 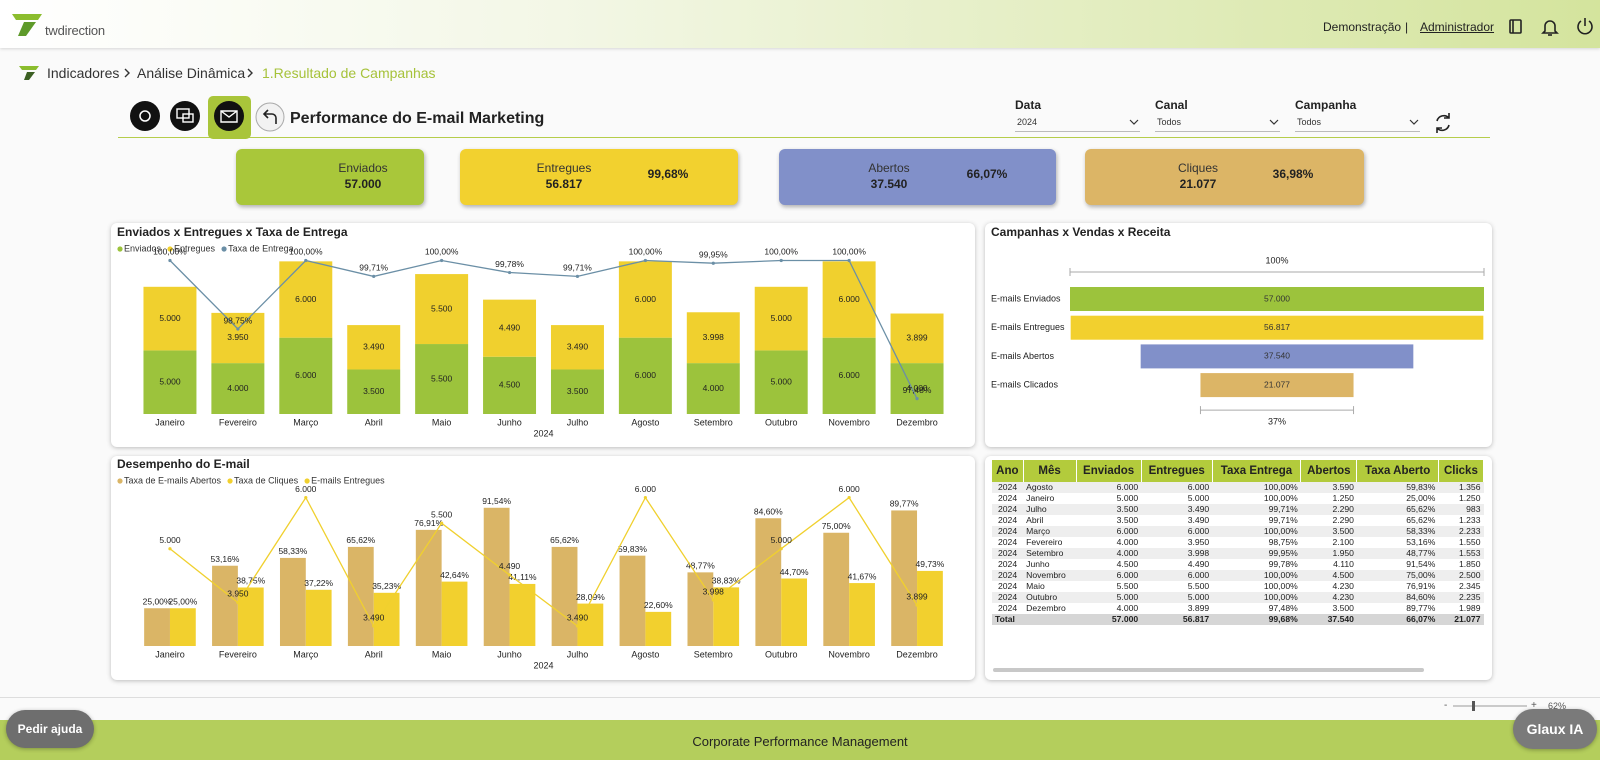 What do you see at coordinates (1469, 542) in the screenshot?
I see `table-cell: 1.550` at bounding box center [1469, 542].